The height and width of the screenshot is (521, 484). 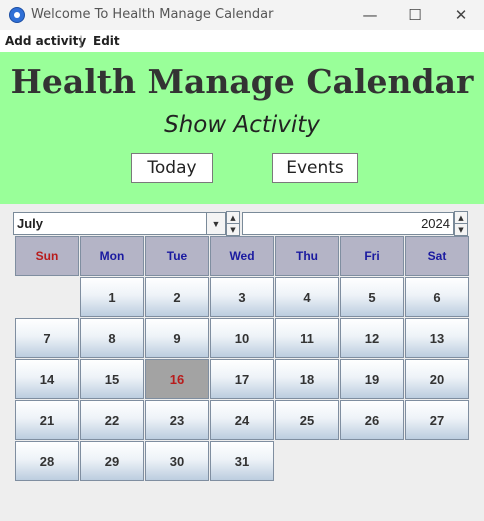 I want to click on calendar-day: 22, so click(x=112, y=420).